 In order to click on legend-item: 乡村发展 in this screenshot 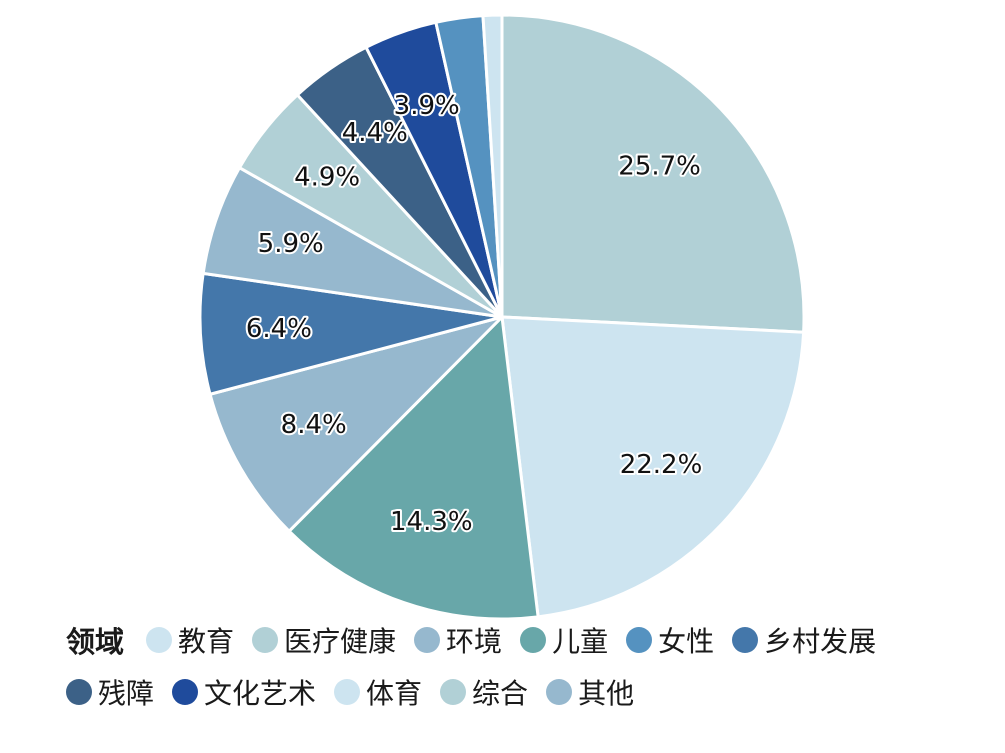, I will do `click(804, 640)`.